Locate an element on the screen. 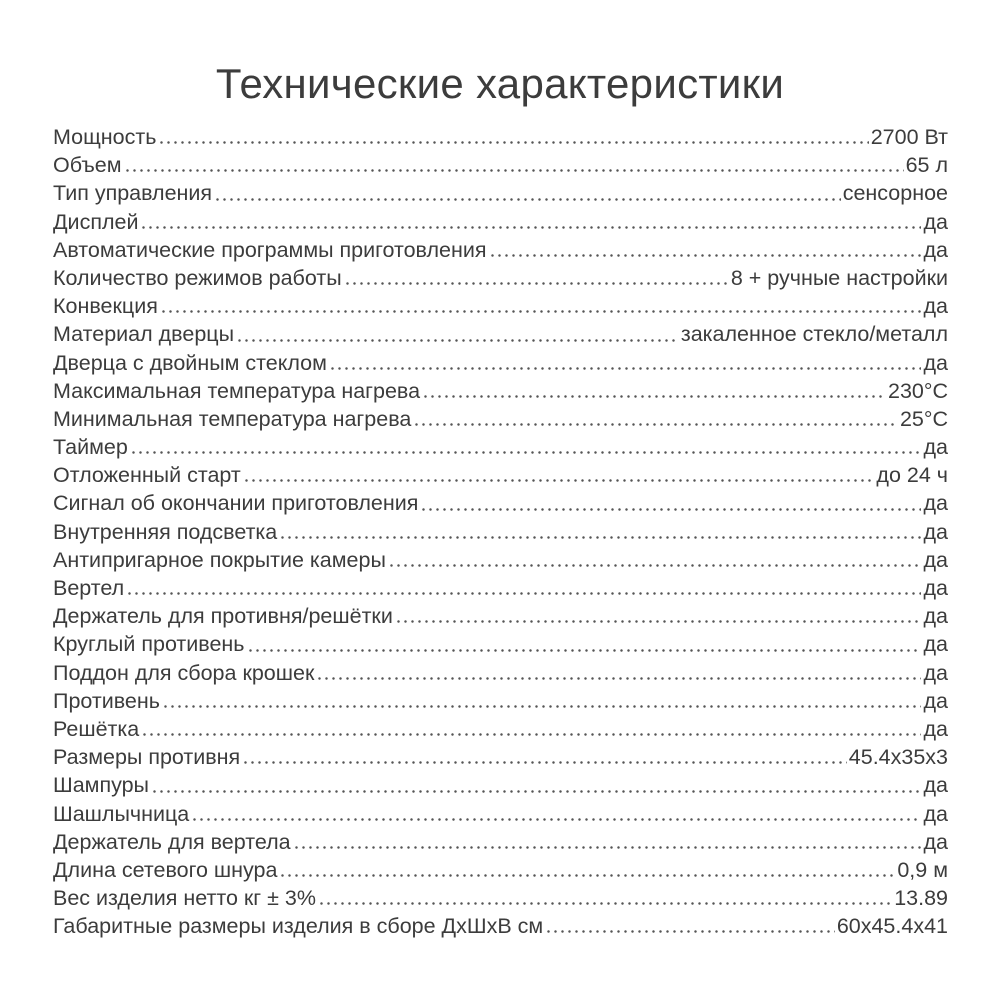 This screenshot has width=1000, height=1000. spec-label: Дверца с двойным стеклом is located at coordinates (190, 362).